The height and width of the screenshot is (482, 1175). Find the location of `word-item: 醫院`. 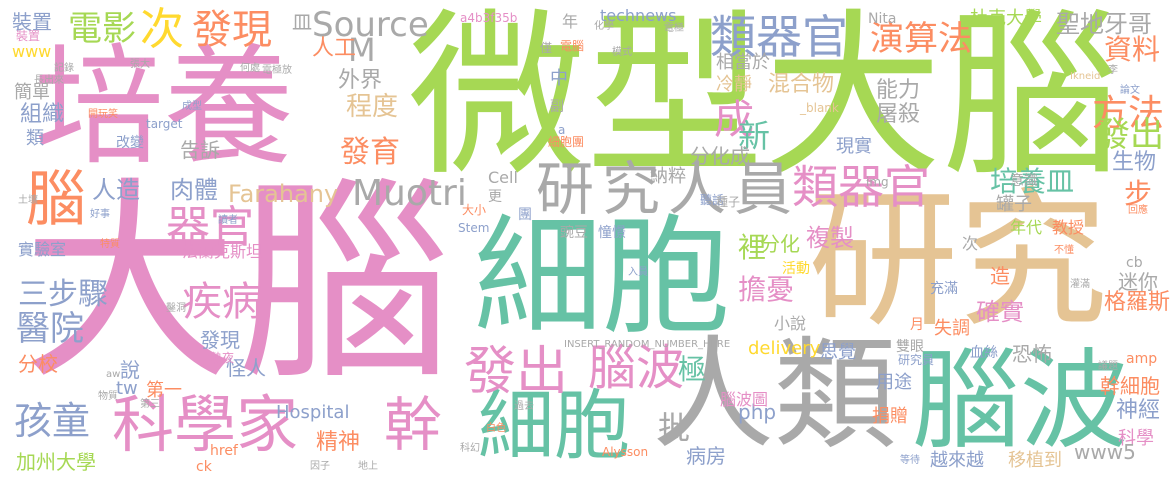

word-item: 醫院 is located at coordinates (50, 329).